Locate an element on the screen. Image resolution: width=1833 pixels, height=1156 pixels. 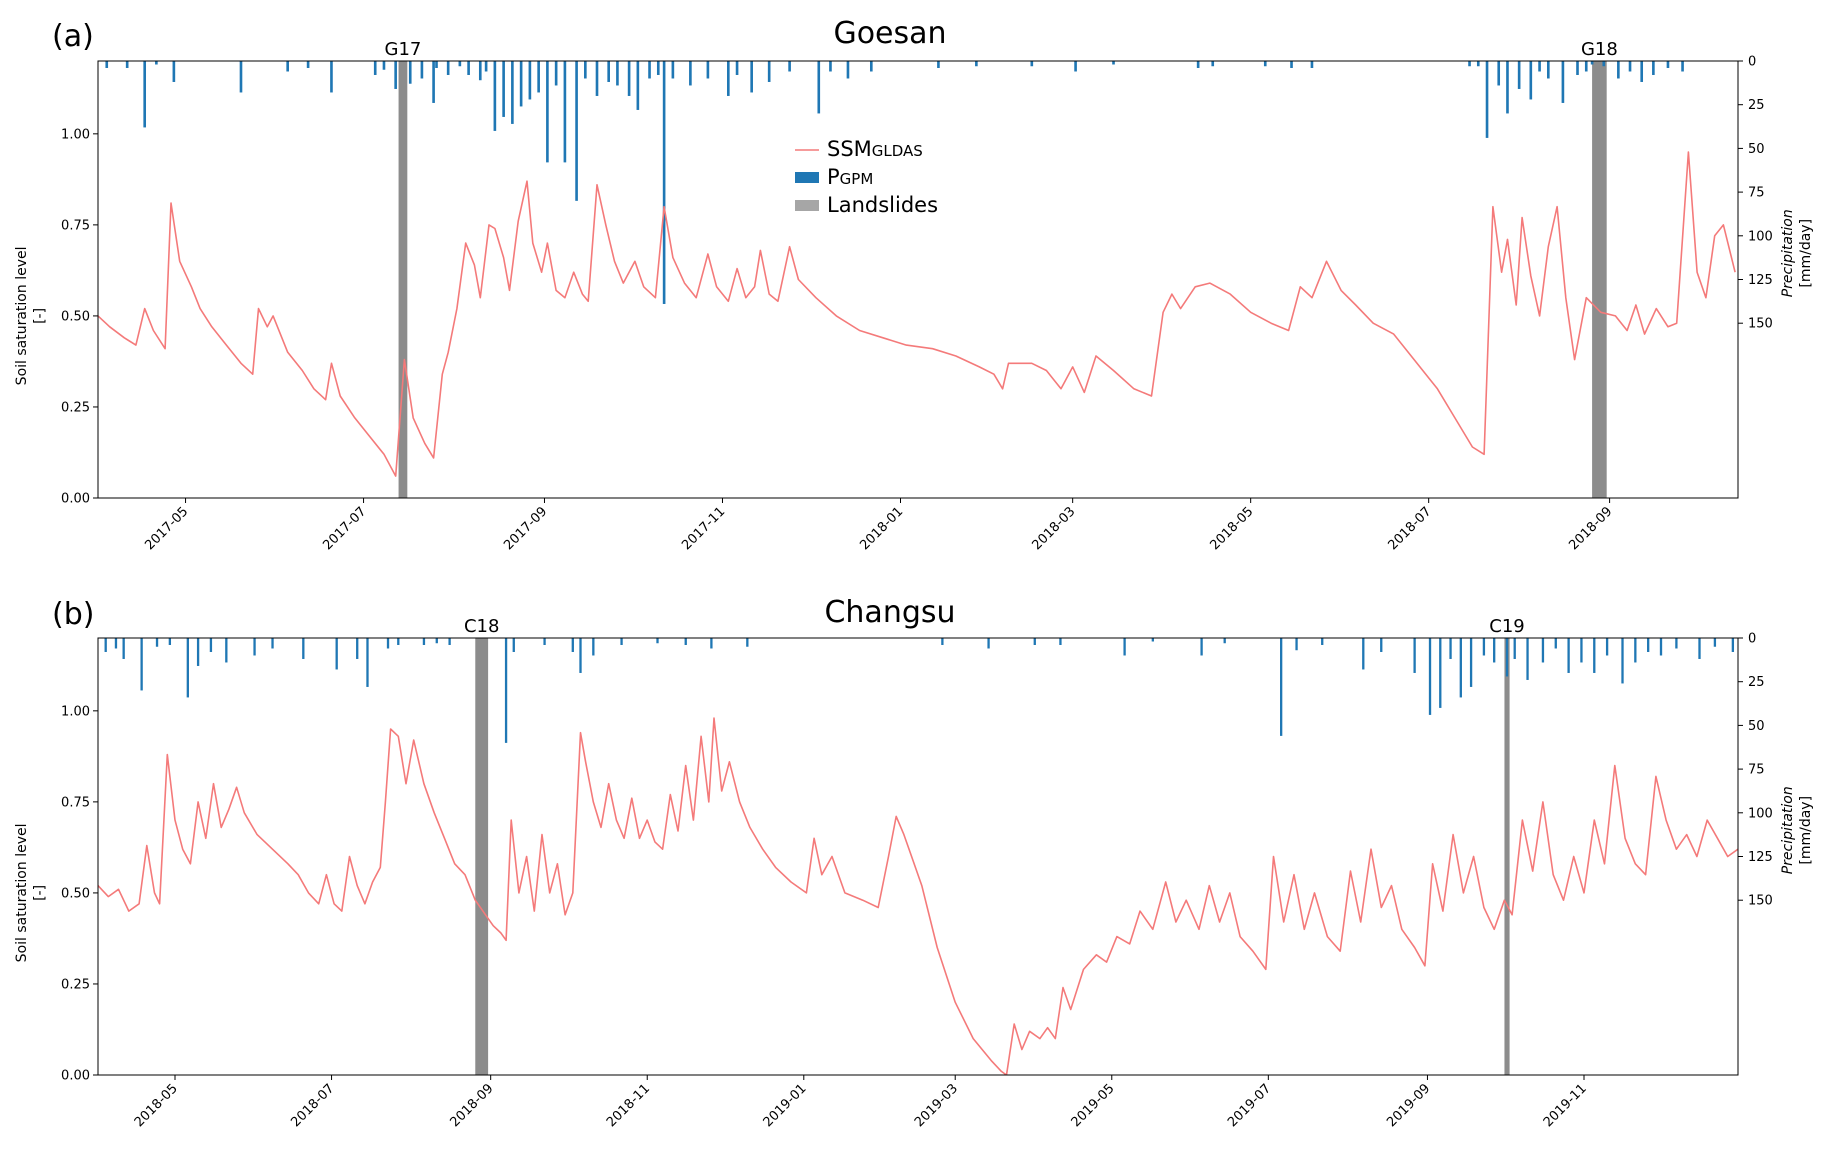
x-tick-label: 2018-11 is located at coordinates (628, 1105).